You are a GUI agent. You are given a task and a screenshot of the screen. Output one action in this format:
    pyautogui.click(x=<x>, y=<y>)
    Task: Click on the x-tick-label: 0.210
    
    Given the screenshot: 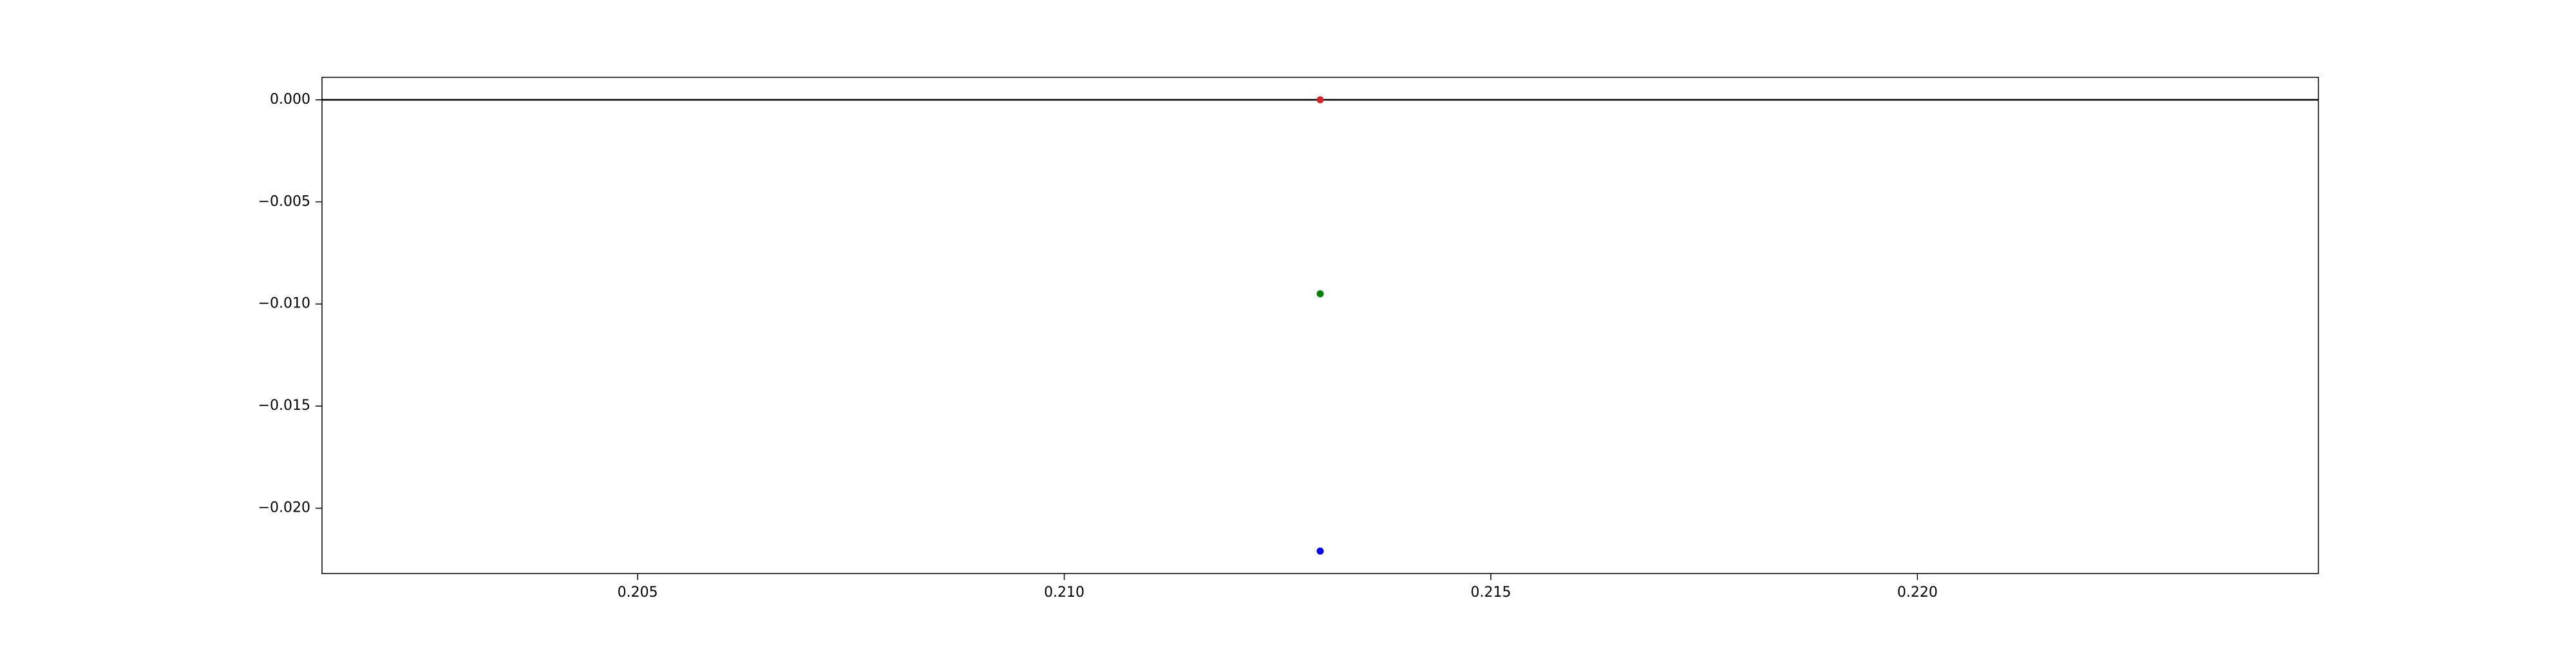 What is the action you would take?
    pyautogui.click(x=1064, y=592)
    